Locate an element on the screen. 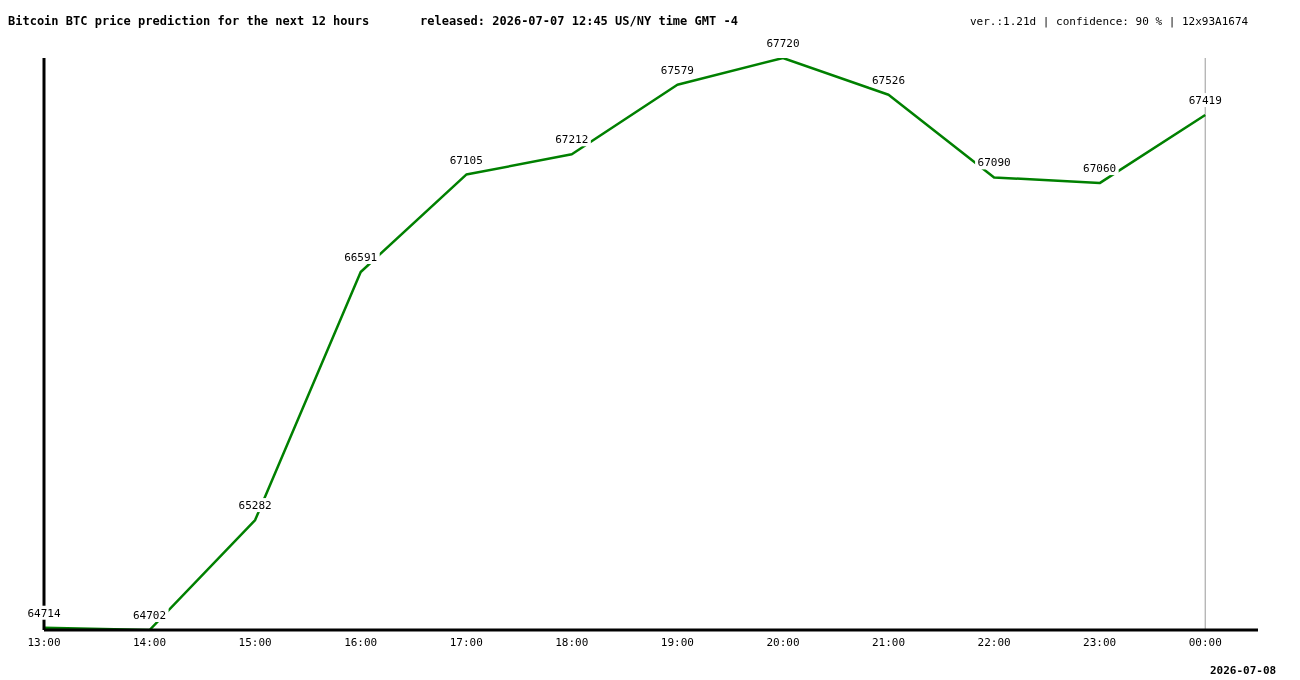 The height and width of the screenshot is (680, 1300). data-label: 66591 is located at coordinates (361, 257).